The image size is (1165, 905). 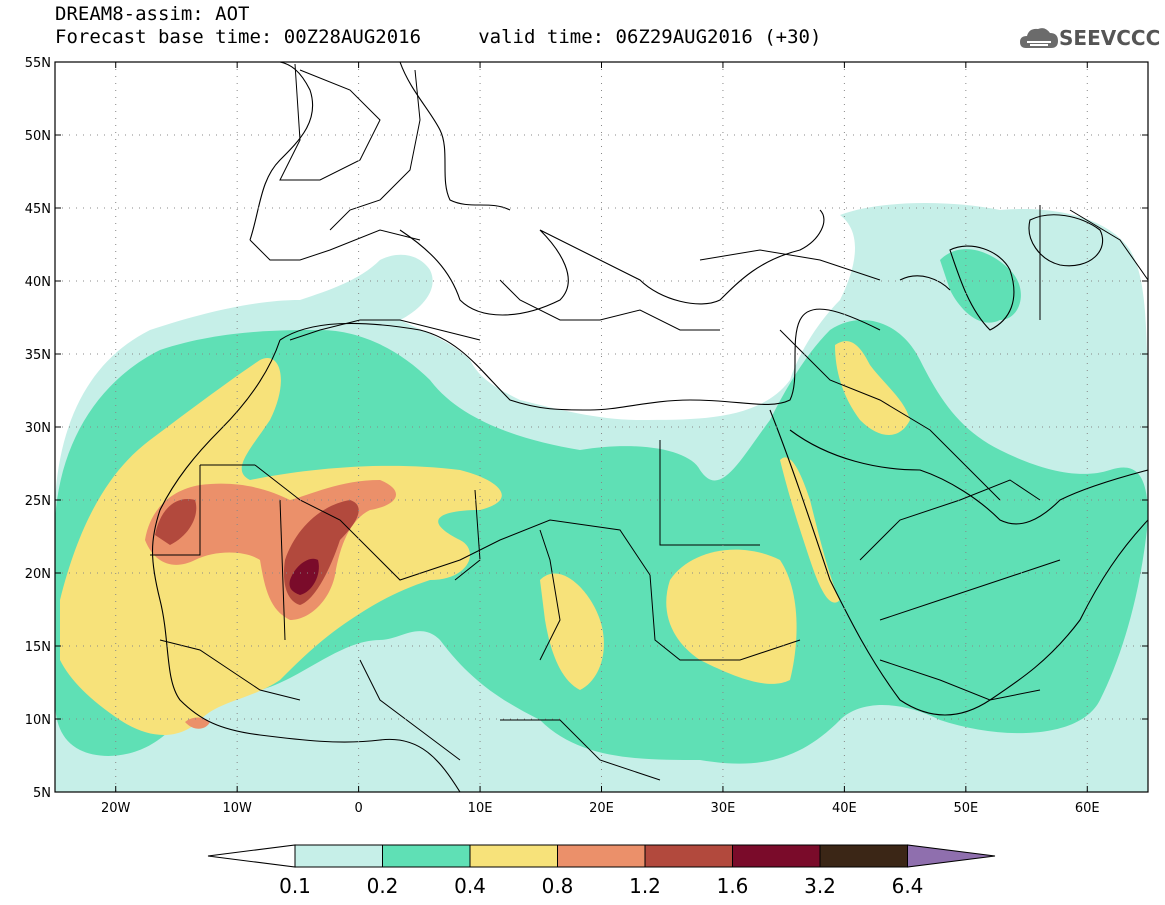 I want to click on logo-text: SEEVCCC, so click(x=1110, y=38).